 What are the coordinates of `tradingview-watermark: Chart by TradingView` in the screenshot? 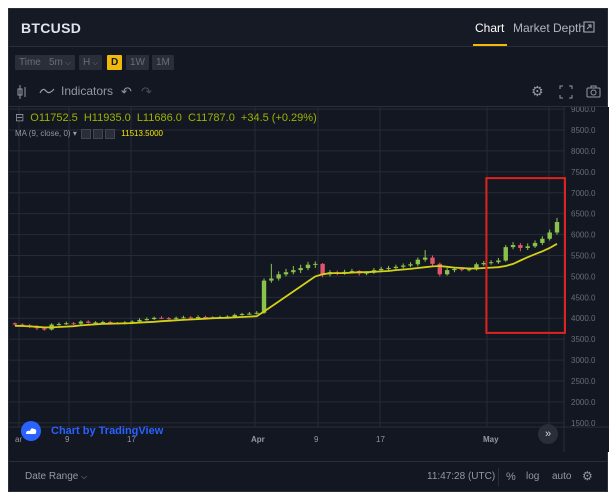 It's located at (92, 431).